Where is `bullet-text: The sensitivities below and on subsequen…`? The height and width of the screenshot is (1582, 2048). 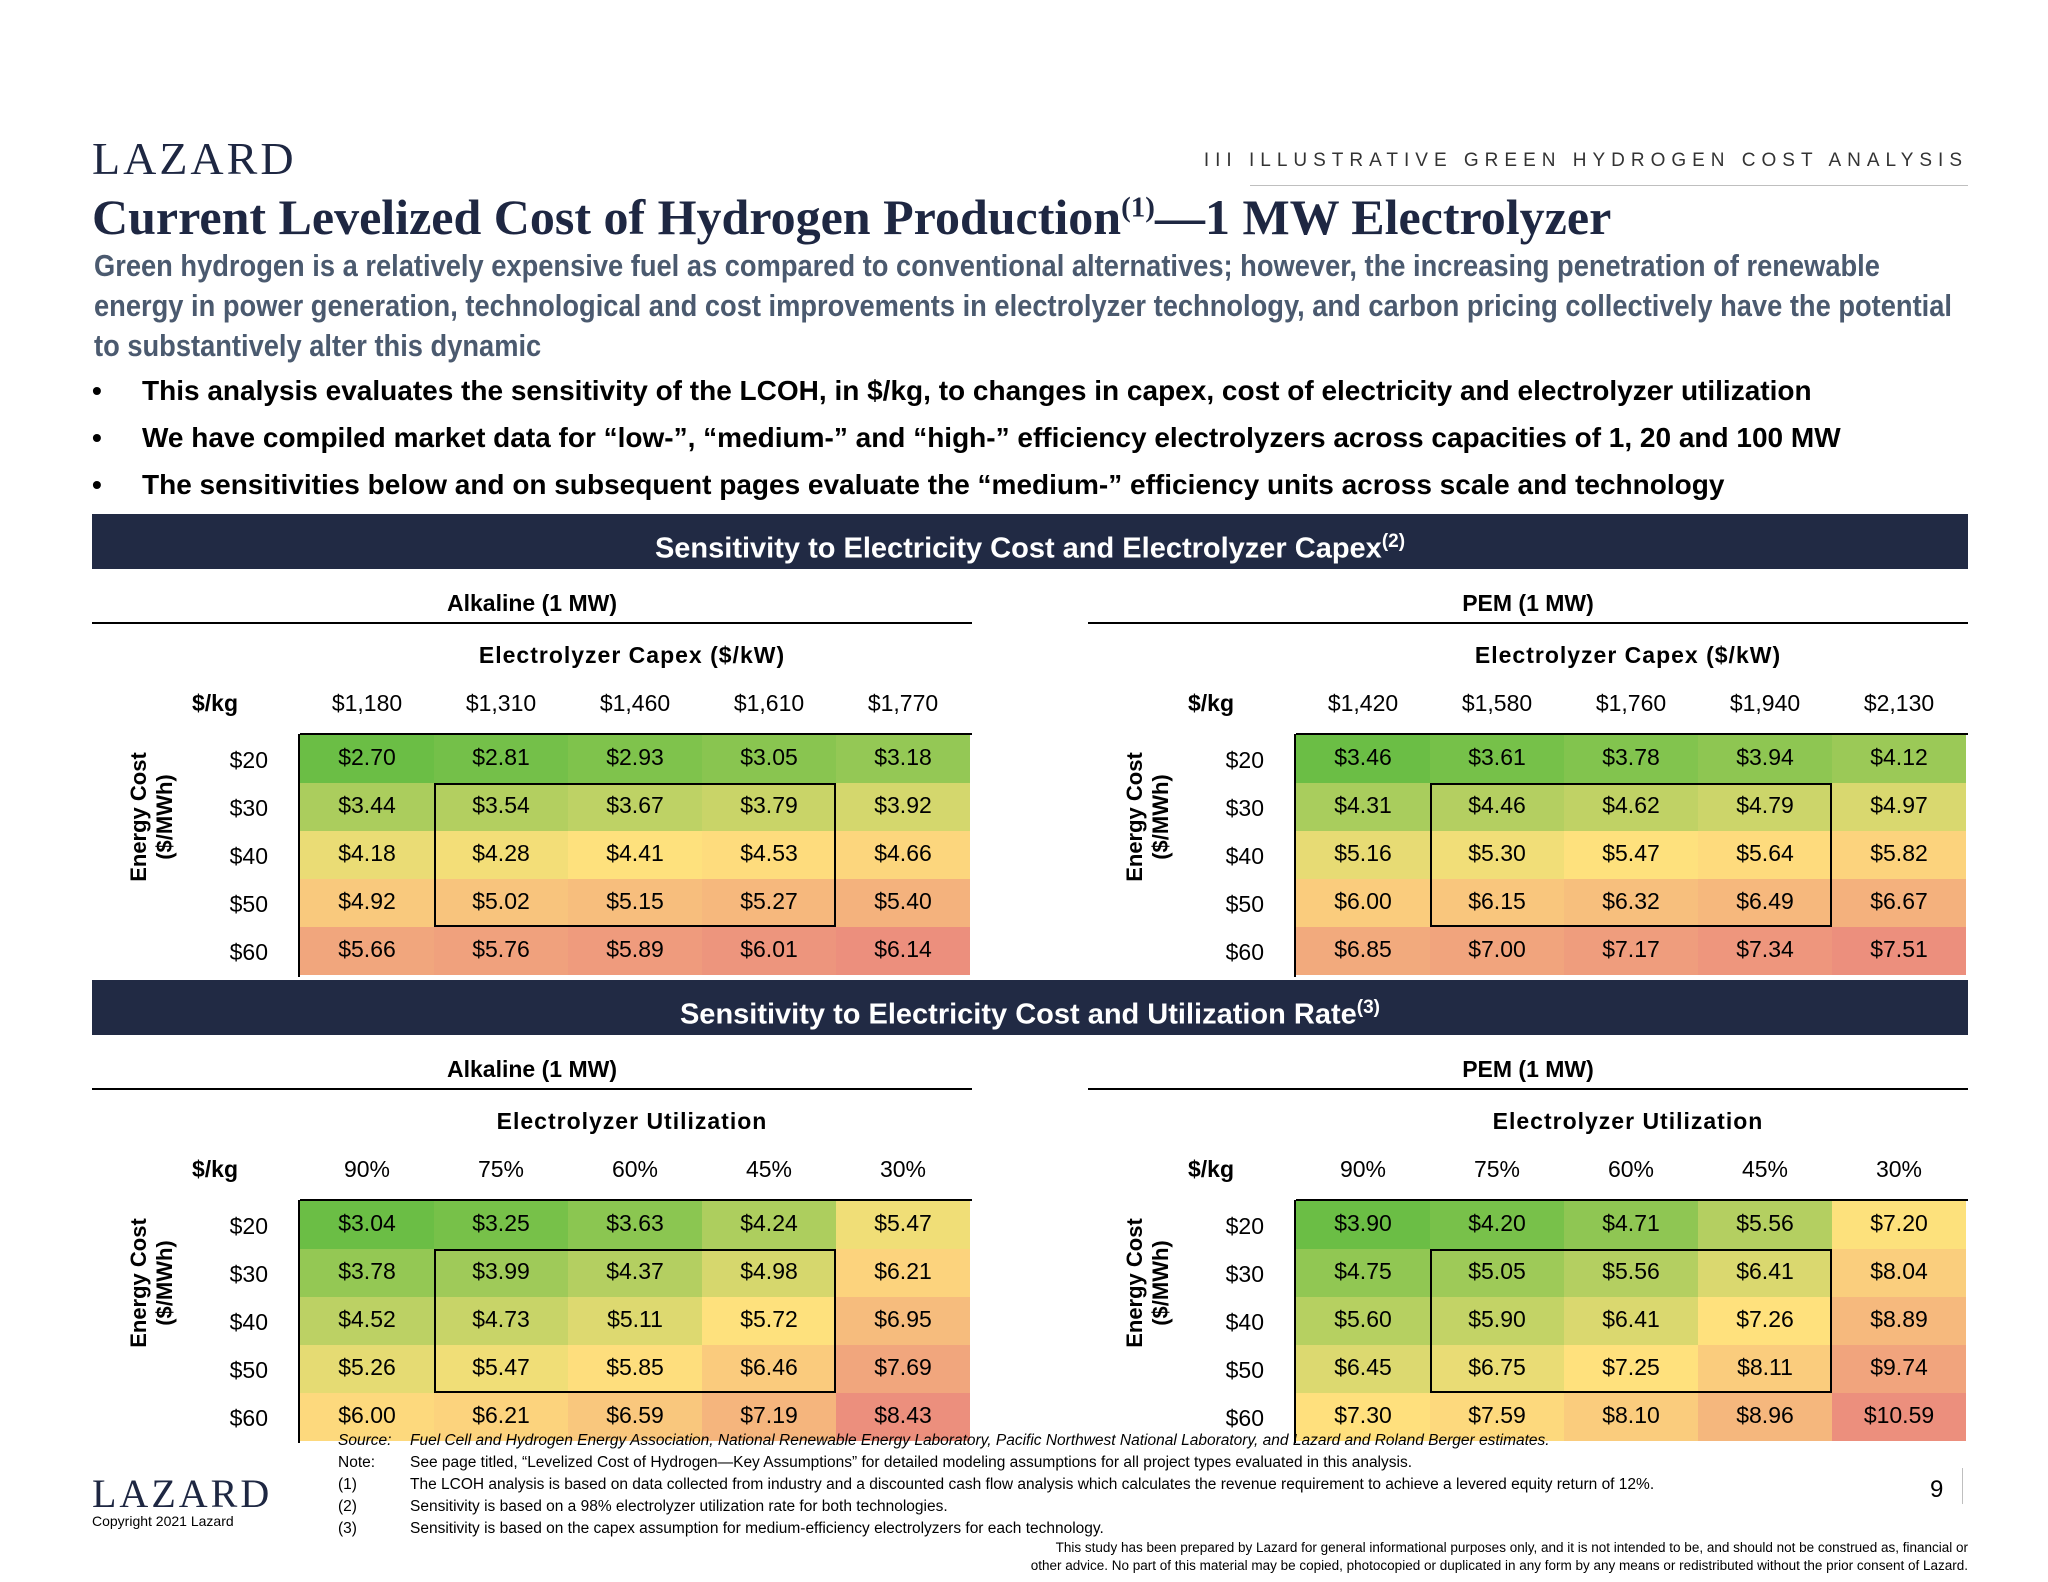
bullet-text: The sensitivities below and on subsequen… is located at coordinates (933, 484).